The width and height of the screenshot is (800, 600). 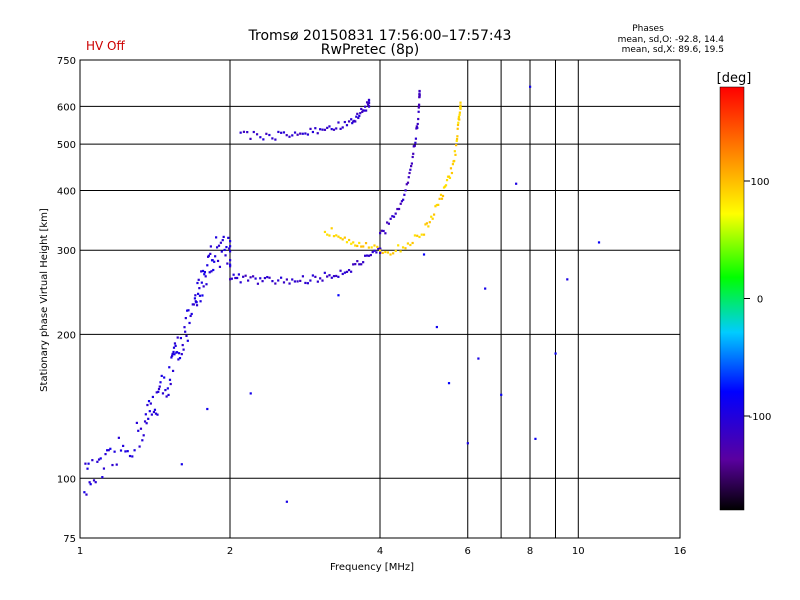 I want to click on y-tick-label: 200, so click(x=66, y=335).